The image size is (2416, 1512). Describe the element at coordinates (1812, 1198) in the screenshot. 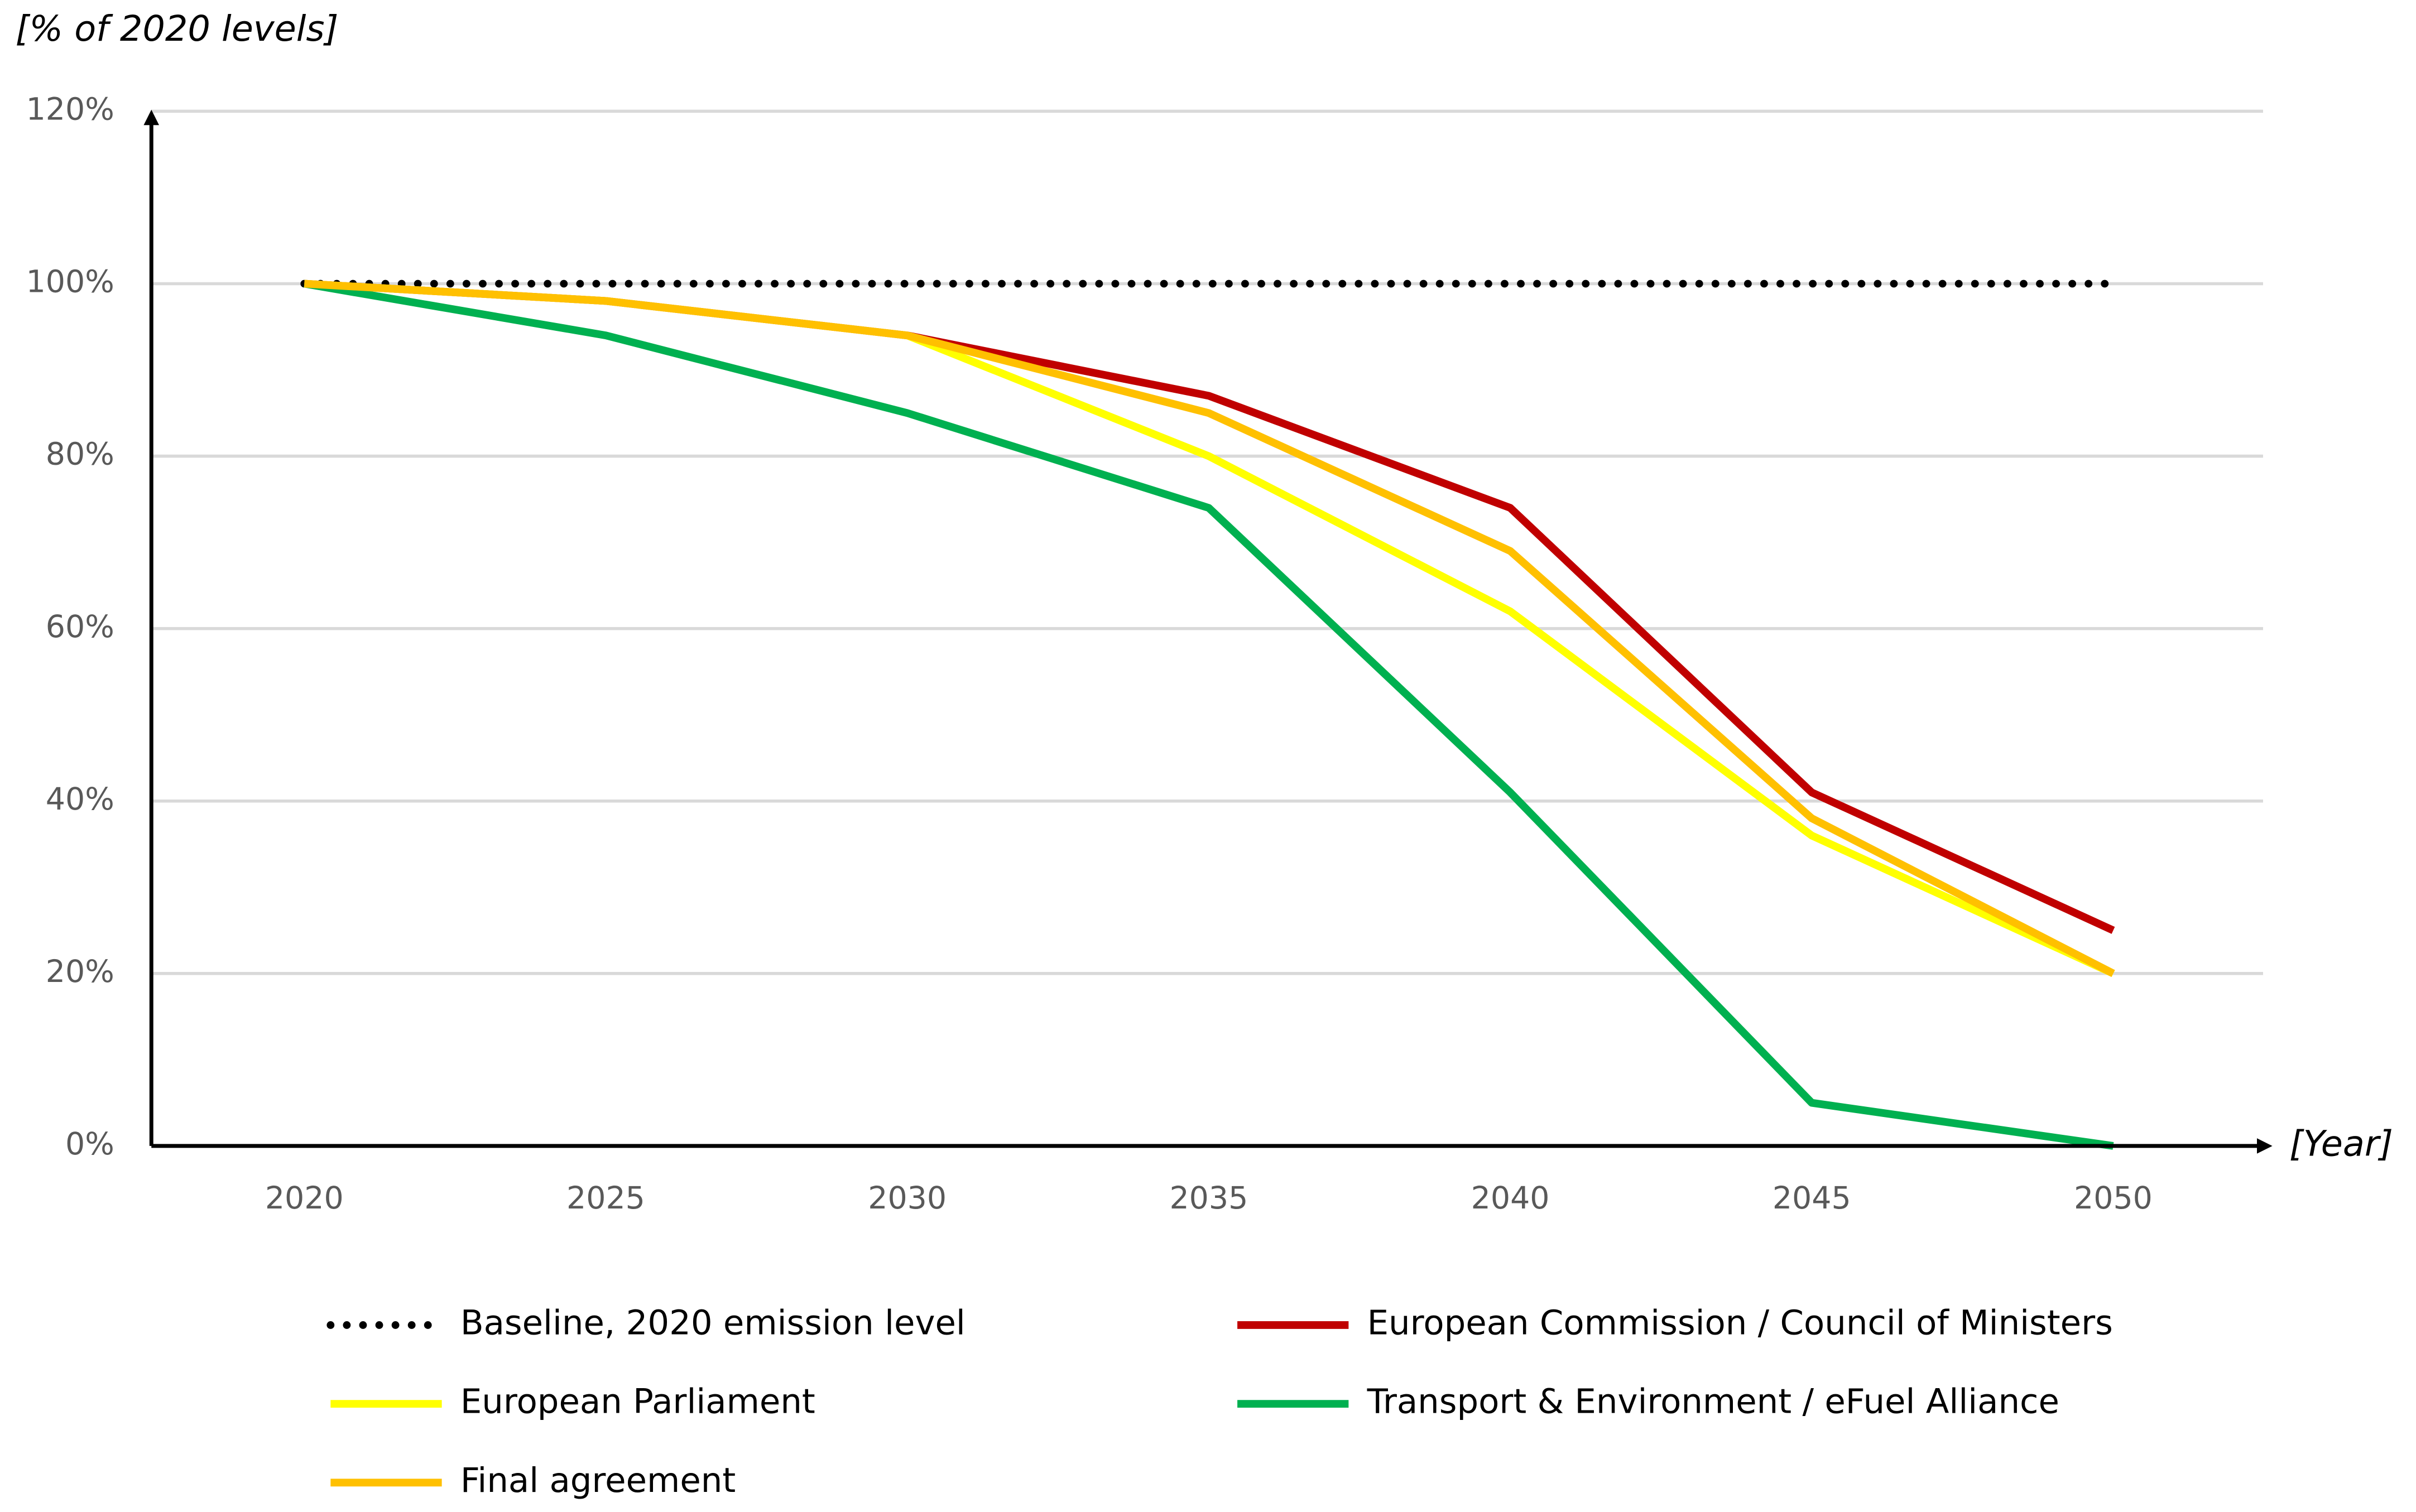

I see `x-tick-label: 2045` at that location.